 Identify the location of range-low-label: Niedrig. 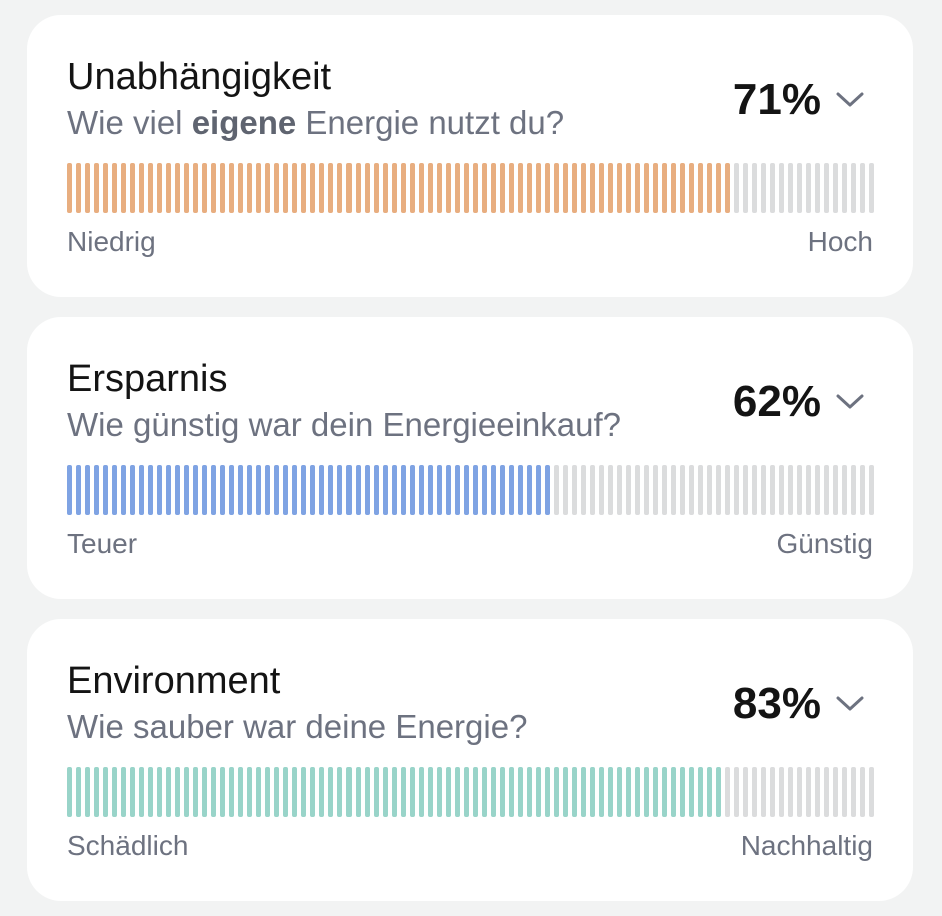
(111, 241).